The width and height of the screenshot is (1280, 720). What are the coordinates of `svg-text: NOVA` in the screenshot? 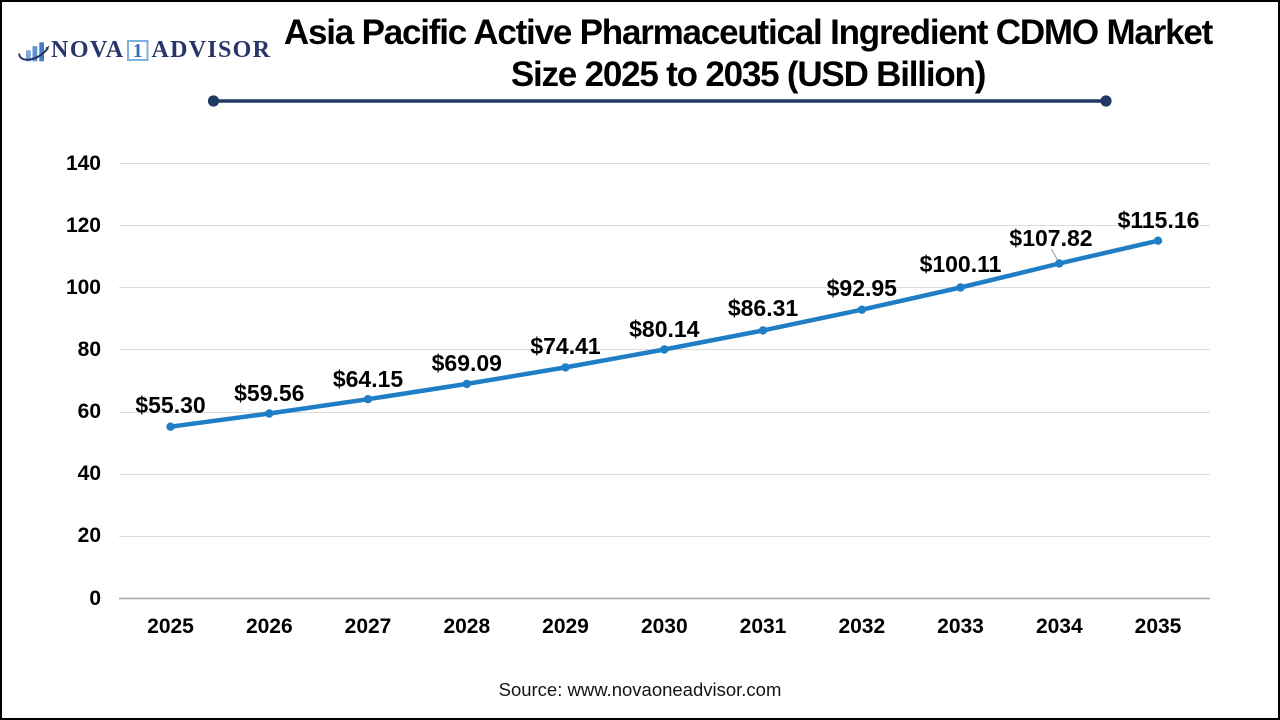 It's located at (88, 50).